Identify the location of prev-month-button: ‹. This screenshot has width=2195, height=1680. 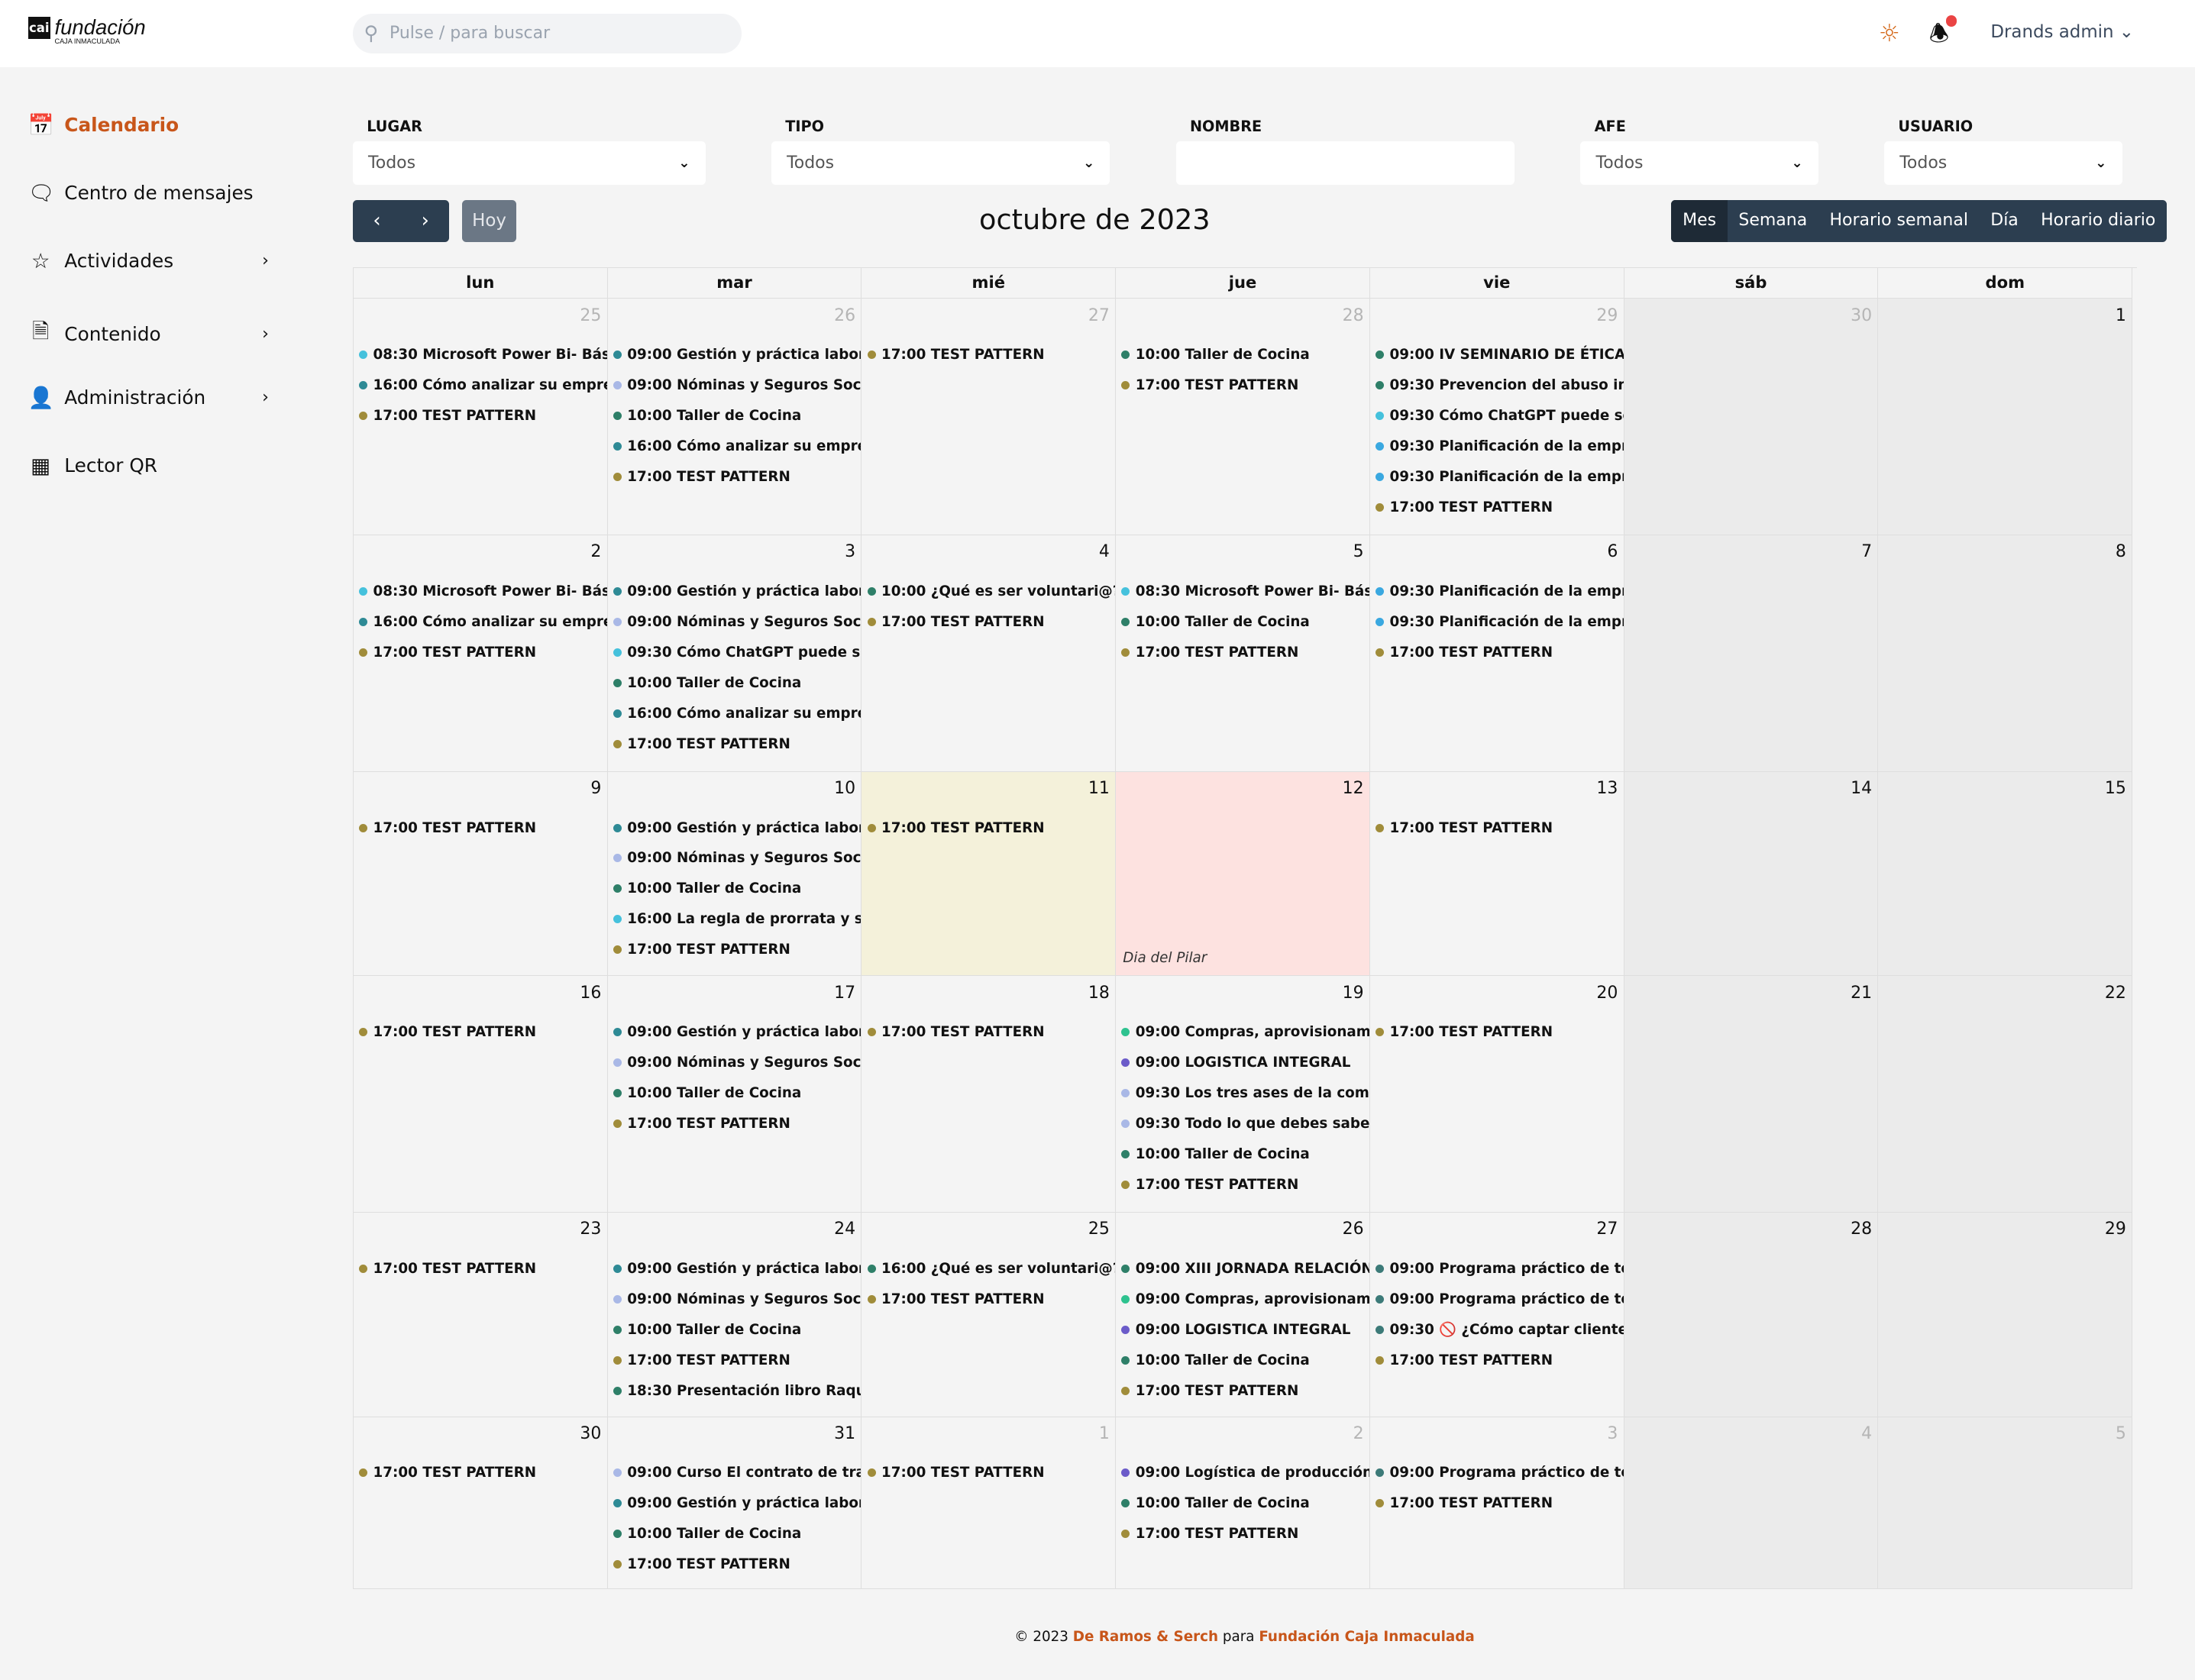
(377, 221).